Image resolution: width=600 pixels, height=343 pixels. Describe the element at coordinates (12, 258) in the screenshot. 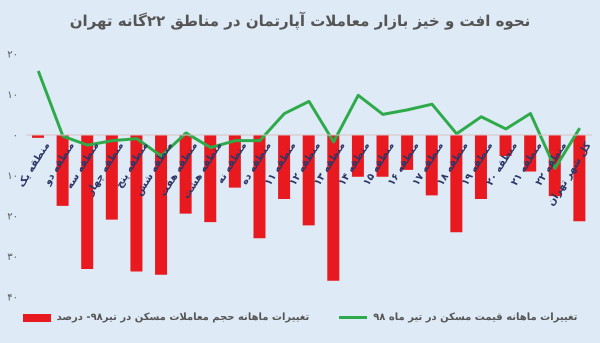

I see `y-tick-label: ۳۰` at that location.